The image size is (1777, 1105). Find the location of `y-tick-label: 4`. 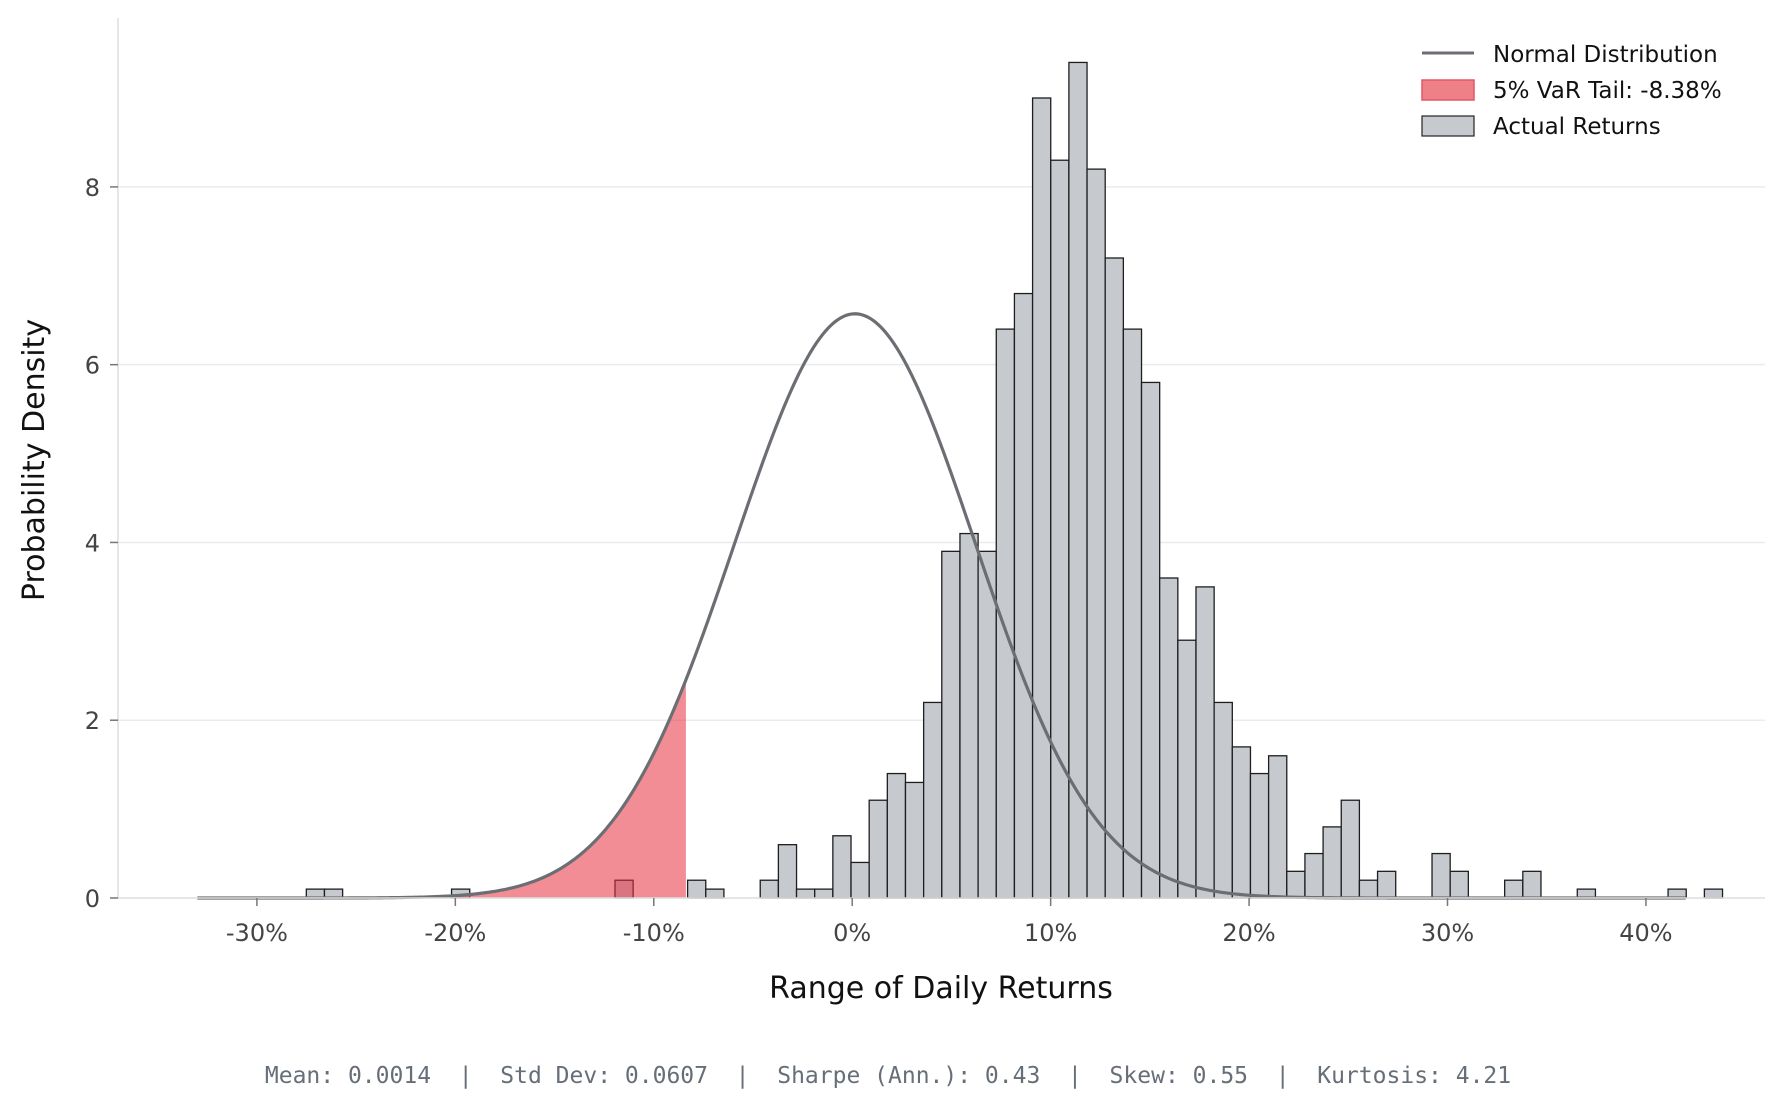

y-tick-label: 4 is located at coordinates (92, 543).